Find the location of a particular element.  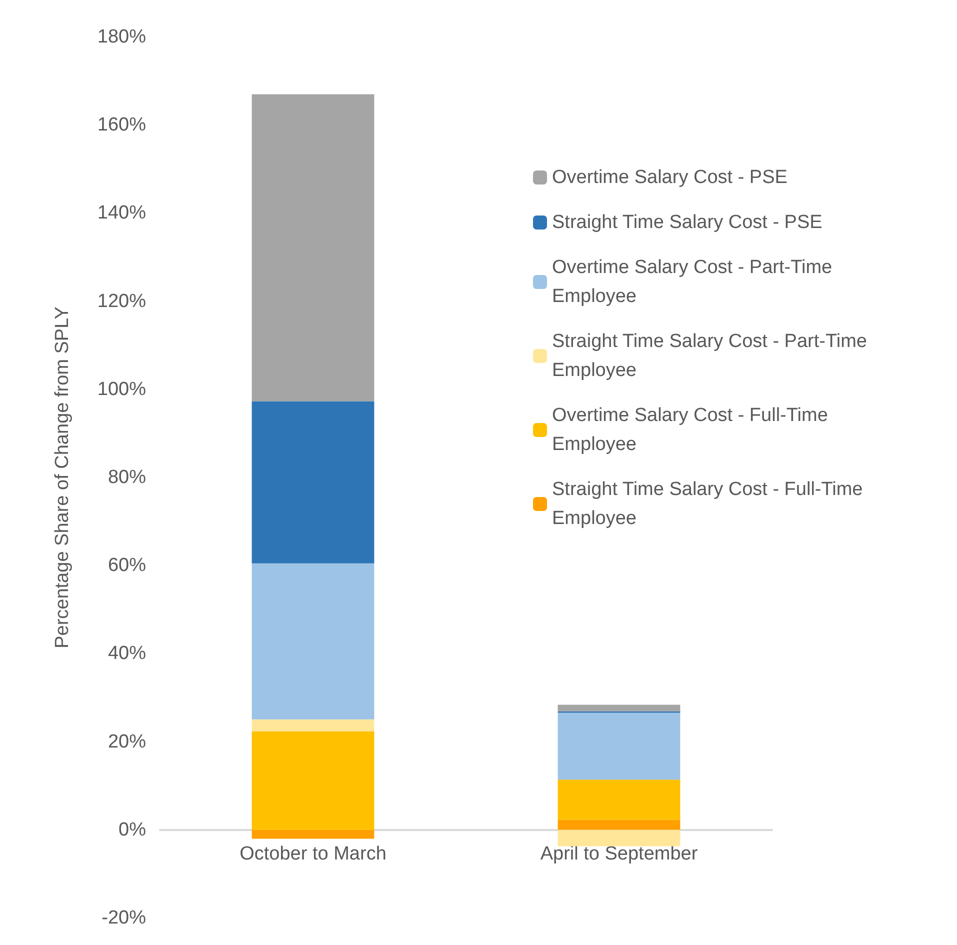

y-tick-label: 20% is located at coordinates (127, 741).